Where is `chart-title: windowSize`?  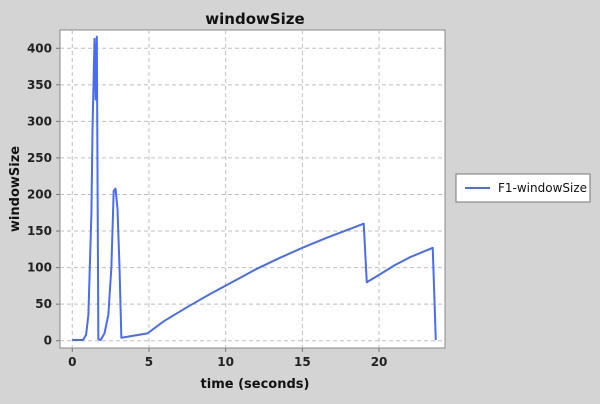 chart-title: windowSize is located at coordinates (254, 19).